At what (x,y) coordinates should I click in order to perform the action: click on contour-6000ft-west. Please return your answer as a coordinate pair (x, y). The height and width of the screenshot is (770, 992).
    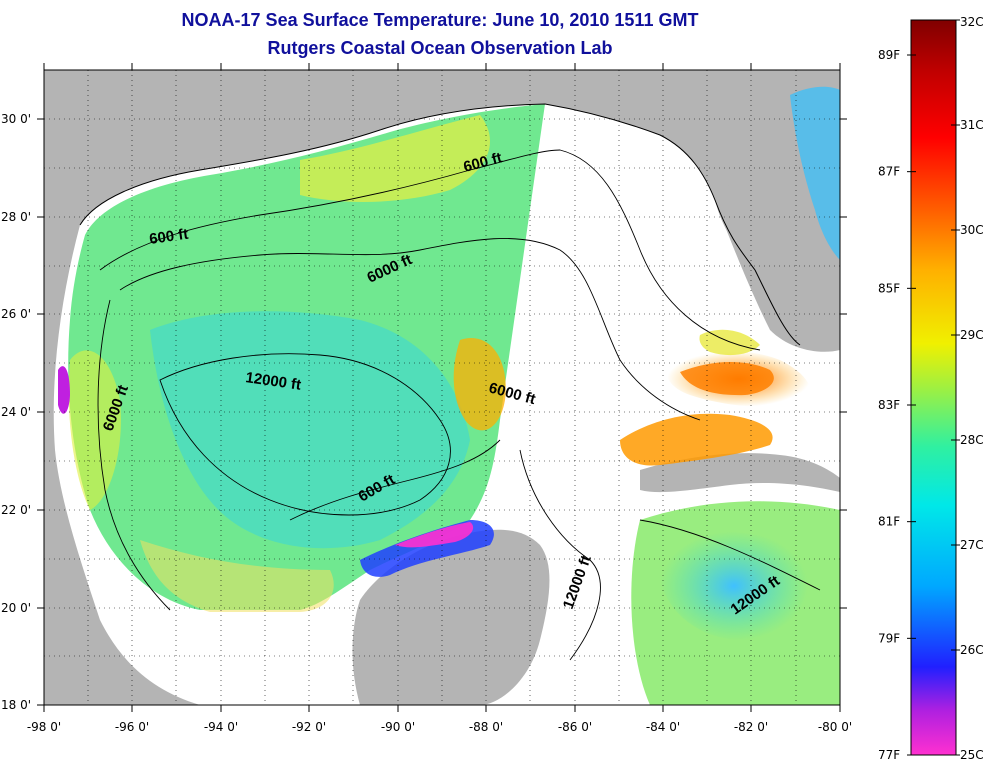
    Looking at the image, I should click on (134, 455).